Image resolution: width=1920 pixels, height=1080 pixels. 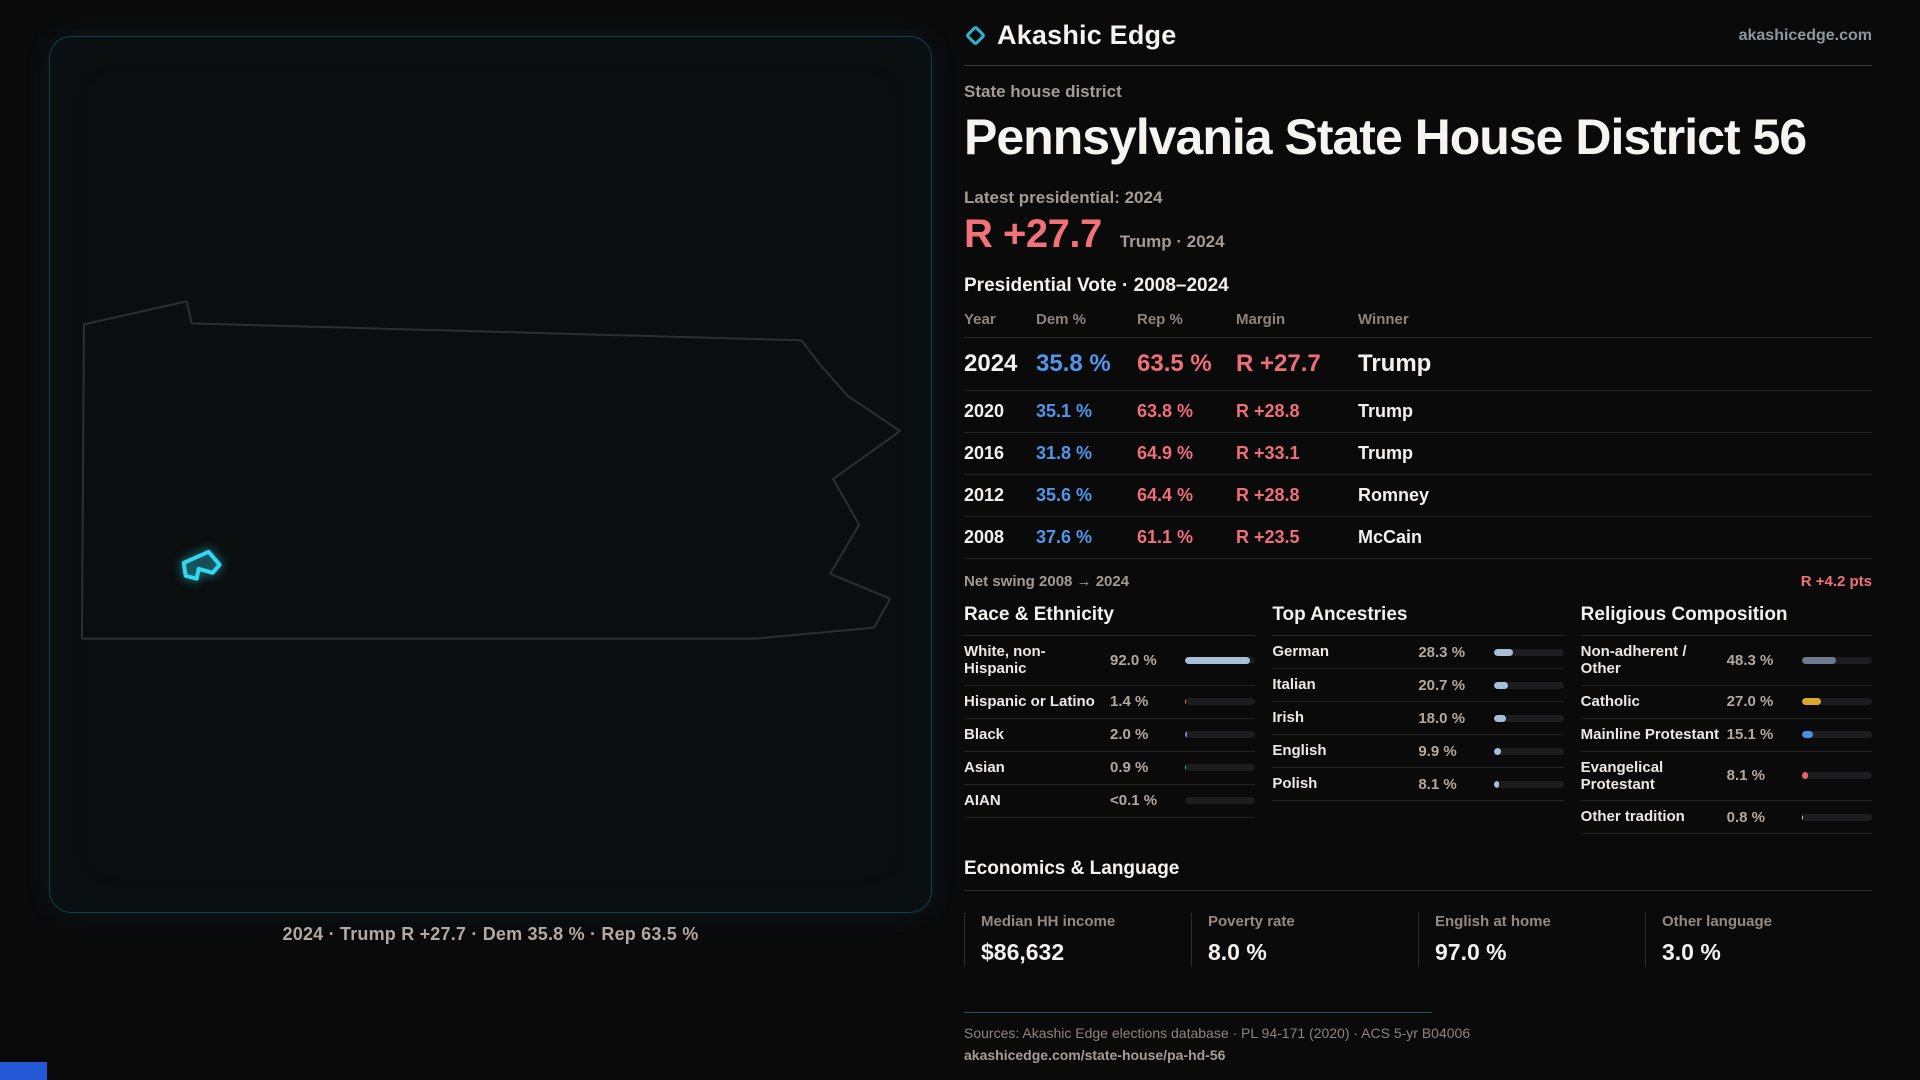 I want to click on table-row: 2012 35.6 % 64.4 % R +28.8 Romney, so click(x=1418, y=495).